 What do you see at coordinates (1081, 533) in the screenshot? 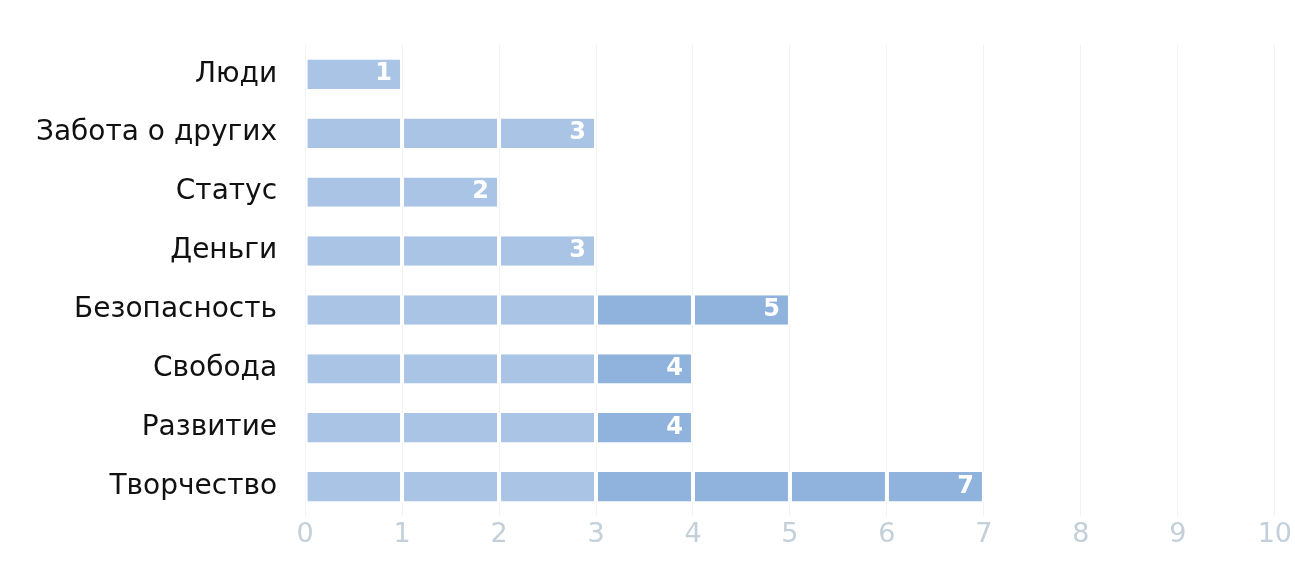
I see `x-tick-label: 8` at bounding box center [1081, 533].